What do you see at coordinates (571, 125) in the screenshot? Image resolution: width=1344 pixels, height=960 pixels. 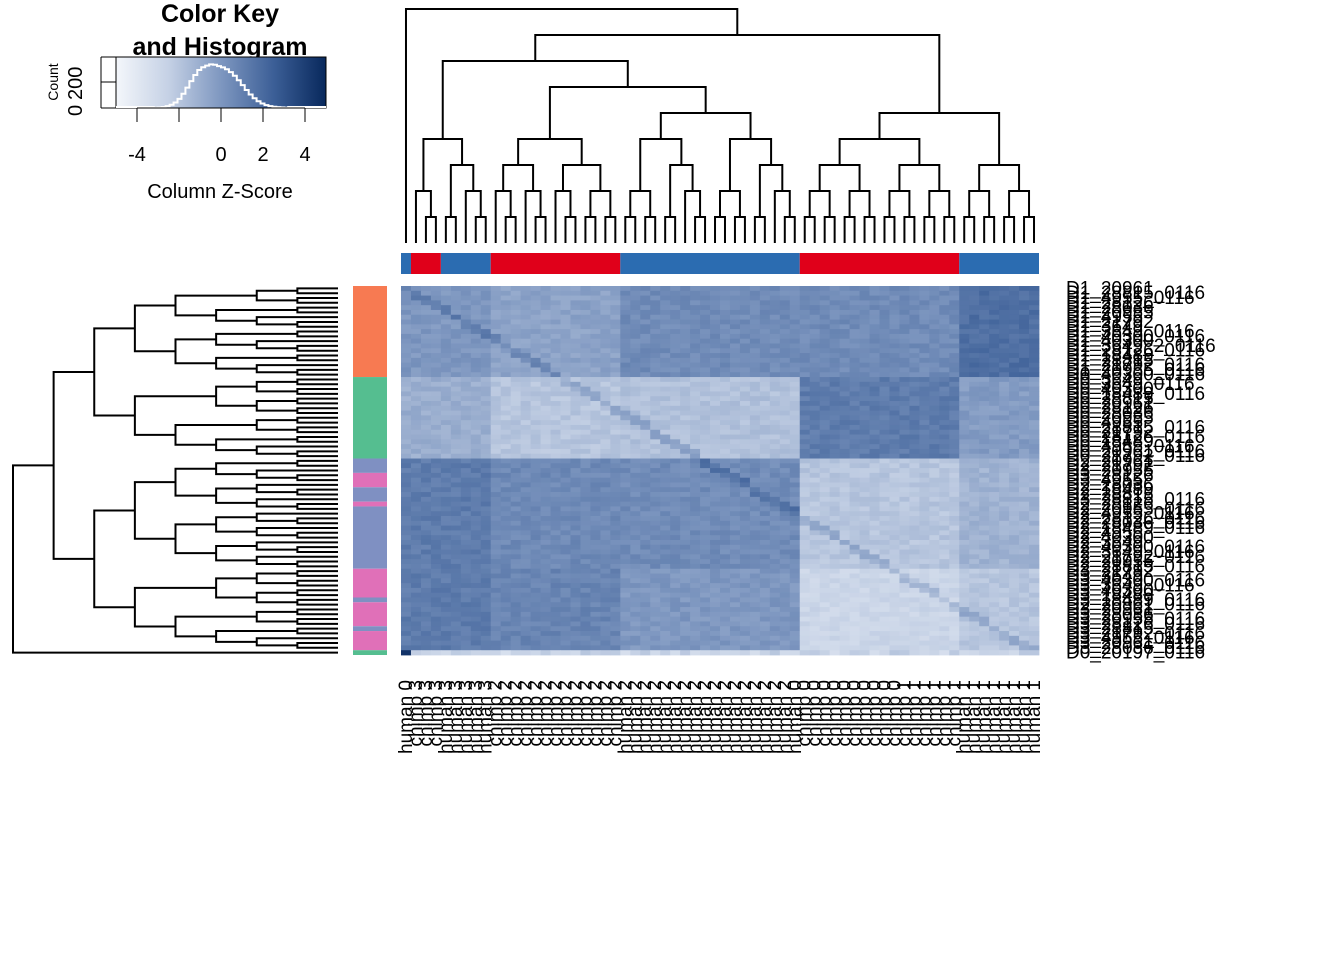 I see `column-dendrogram-branch` at bounding box center [571, 125].